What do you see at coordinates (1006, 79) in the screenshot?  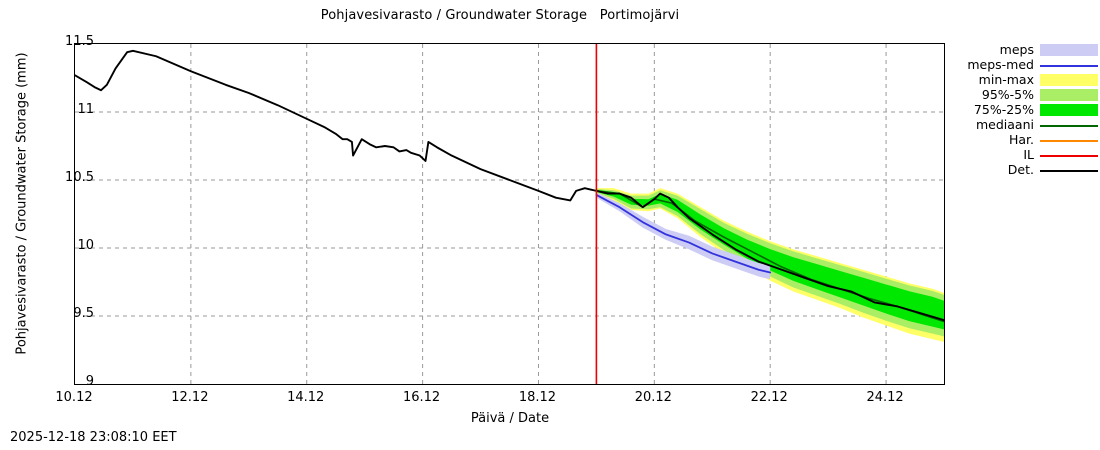 I see `legend-label: min-max` at bounding box center [1006, 79].